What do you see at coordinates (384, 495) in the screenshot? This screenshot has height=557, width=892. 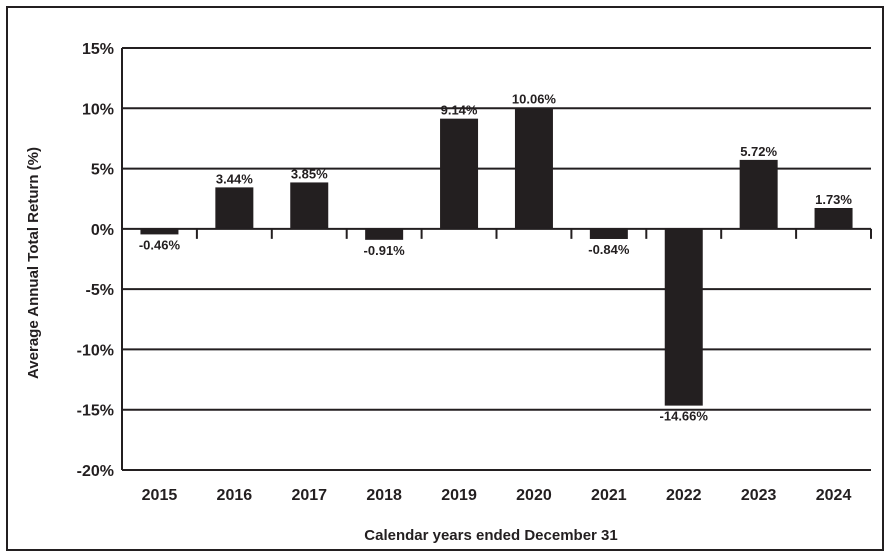 I see `x-tick-label-2018: 2018` at bounding box center [384, 495].